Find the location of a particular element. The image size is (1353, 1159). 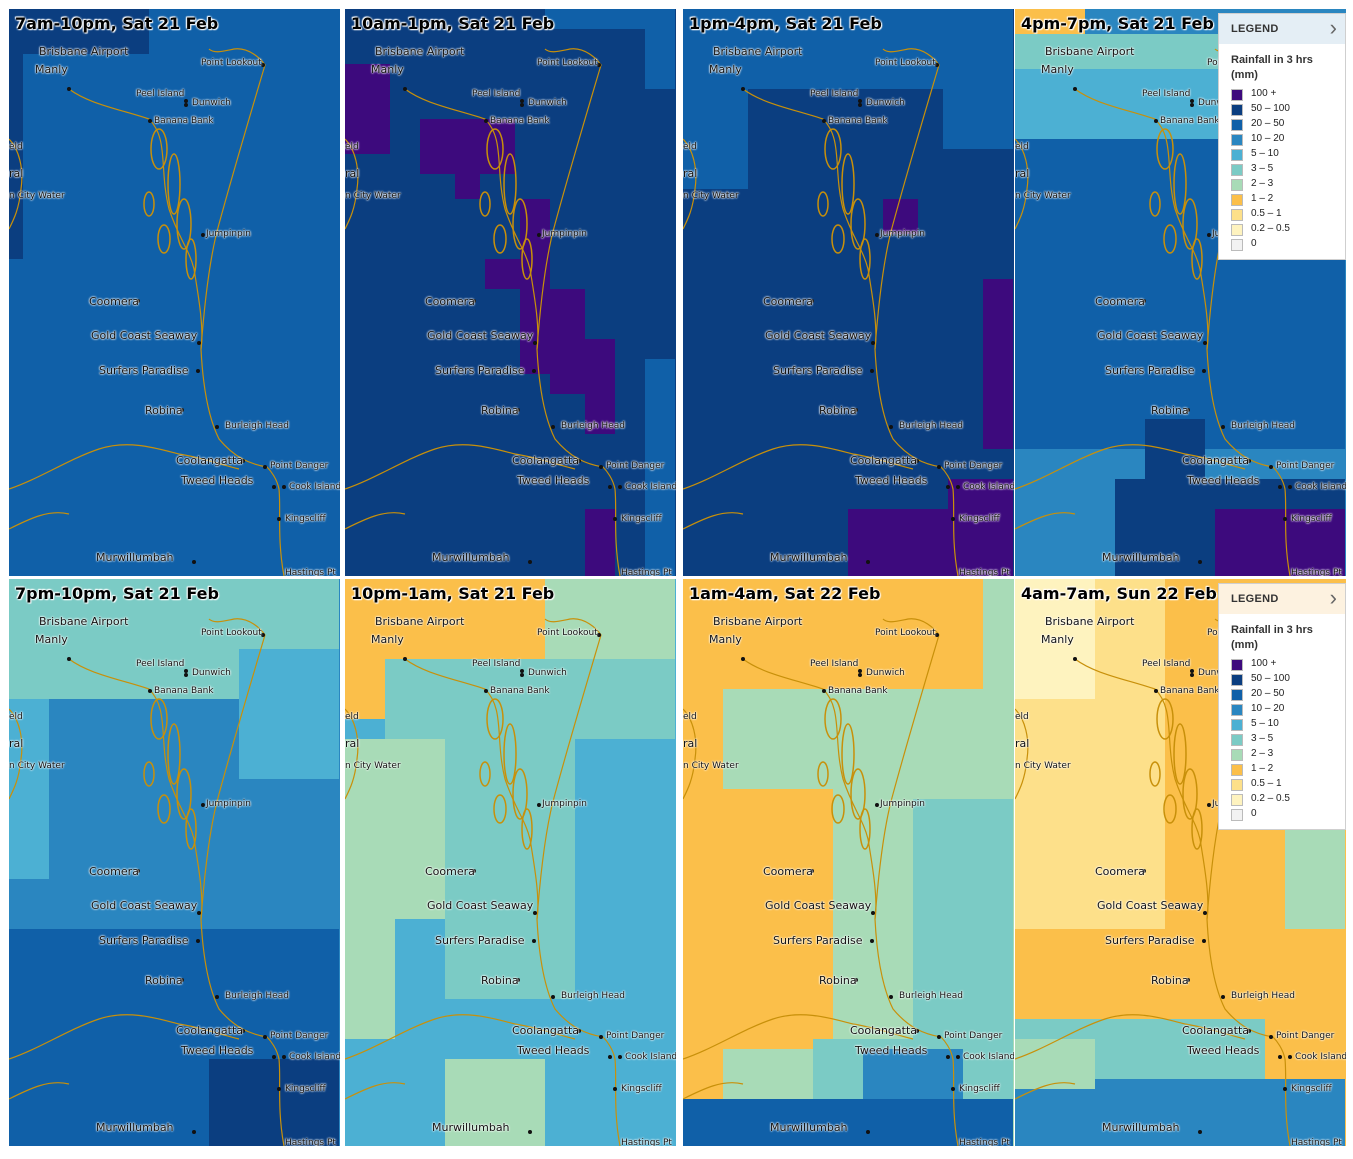

state-border is located at coordinates (460, 467).